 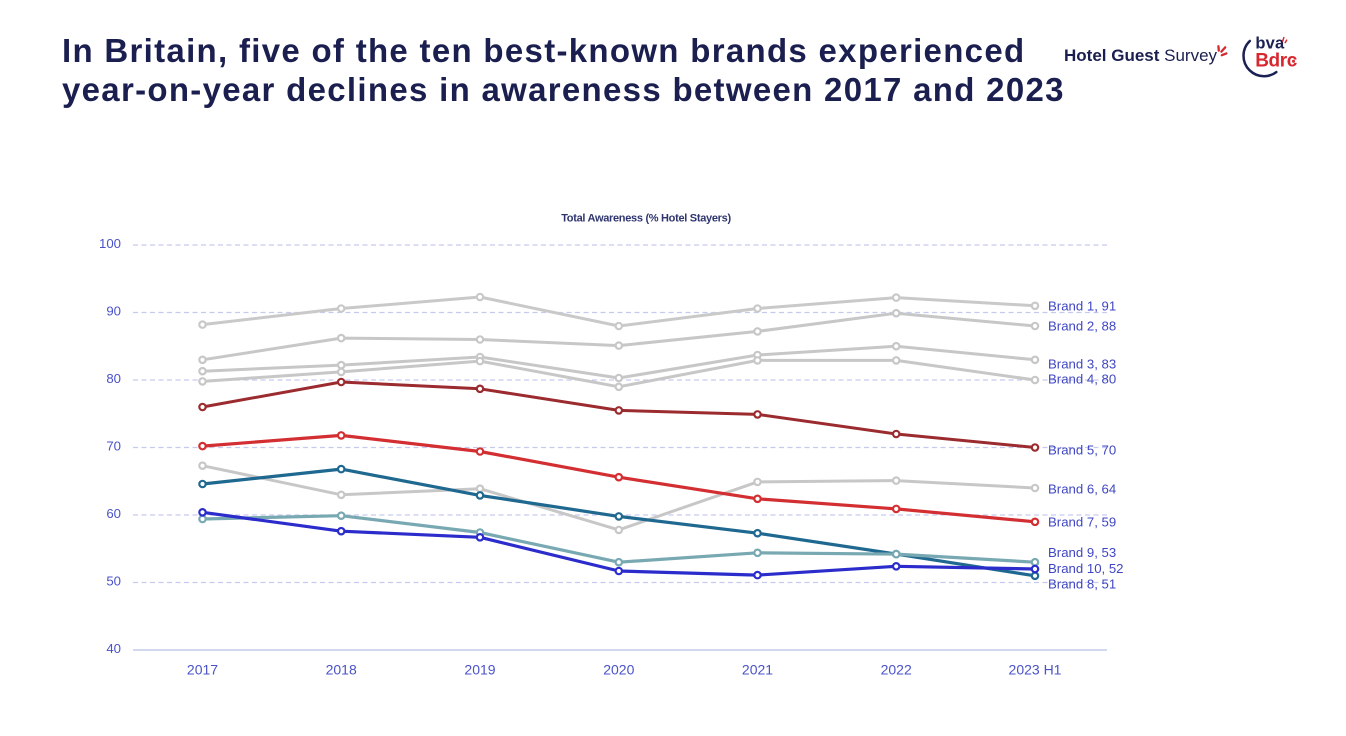 What do you see at coordinates (202, 670) in the screenshot?
I see `svg-text: 2017` at bounding box center [202, 670].